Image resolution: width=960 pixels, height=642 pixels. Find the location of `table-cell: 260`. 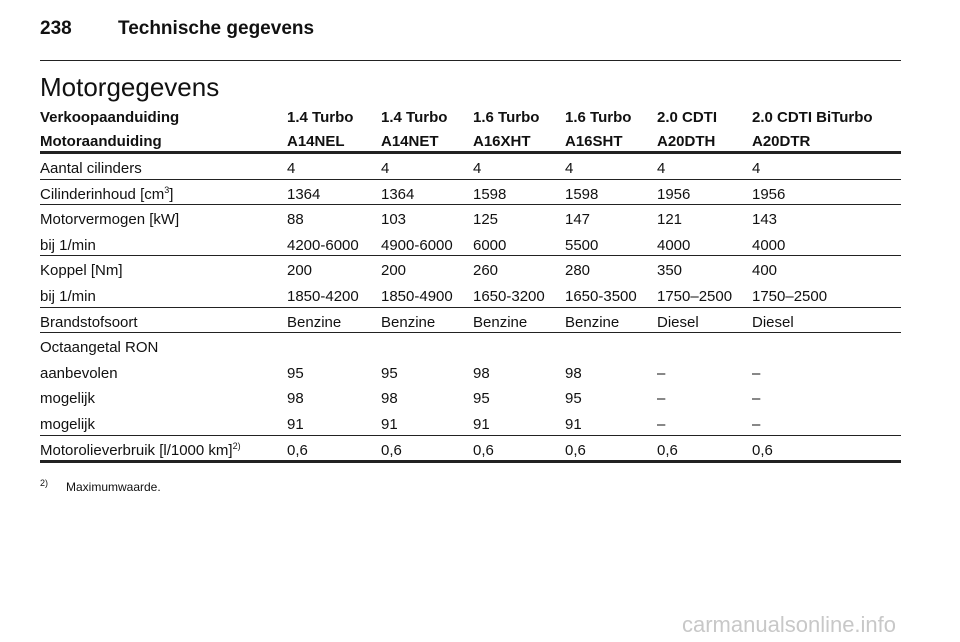

table-cell: 260 is located at coordinates (486, 271).